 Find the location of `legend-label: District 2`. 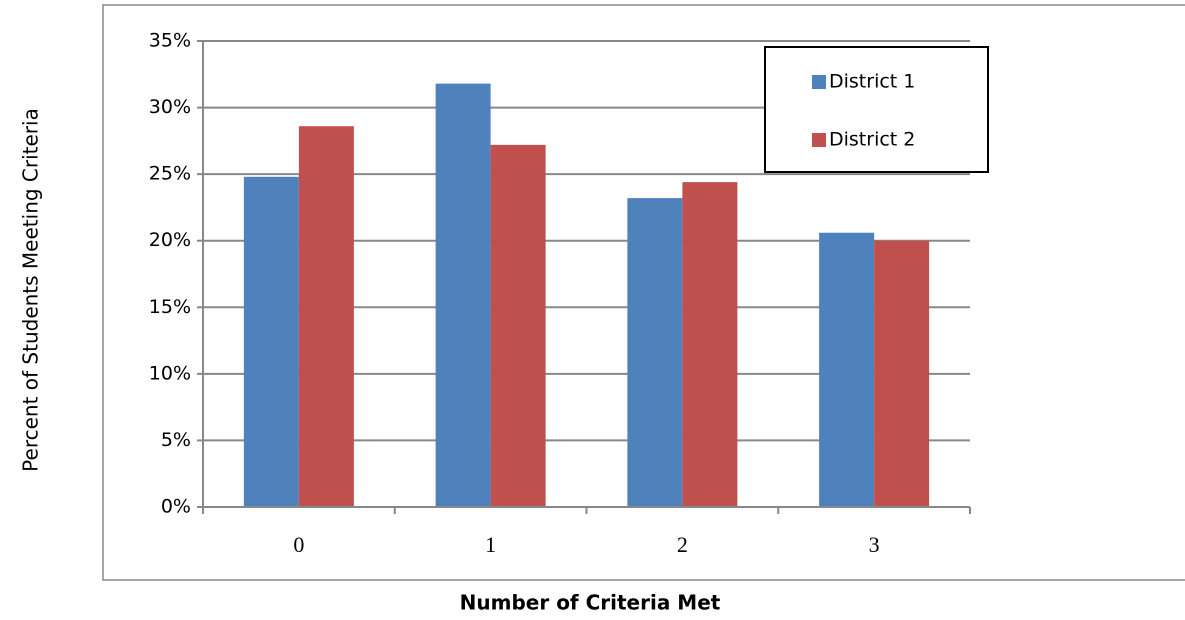

legend-label: District 2 is located at coordinates (872, 140).